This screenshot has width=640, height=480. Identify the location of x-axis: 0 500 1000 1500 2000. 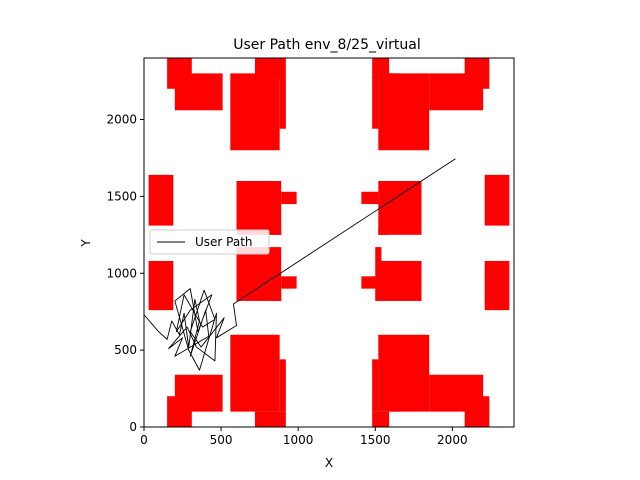
(304, 437).